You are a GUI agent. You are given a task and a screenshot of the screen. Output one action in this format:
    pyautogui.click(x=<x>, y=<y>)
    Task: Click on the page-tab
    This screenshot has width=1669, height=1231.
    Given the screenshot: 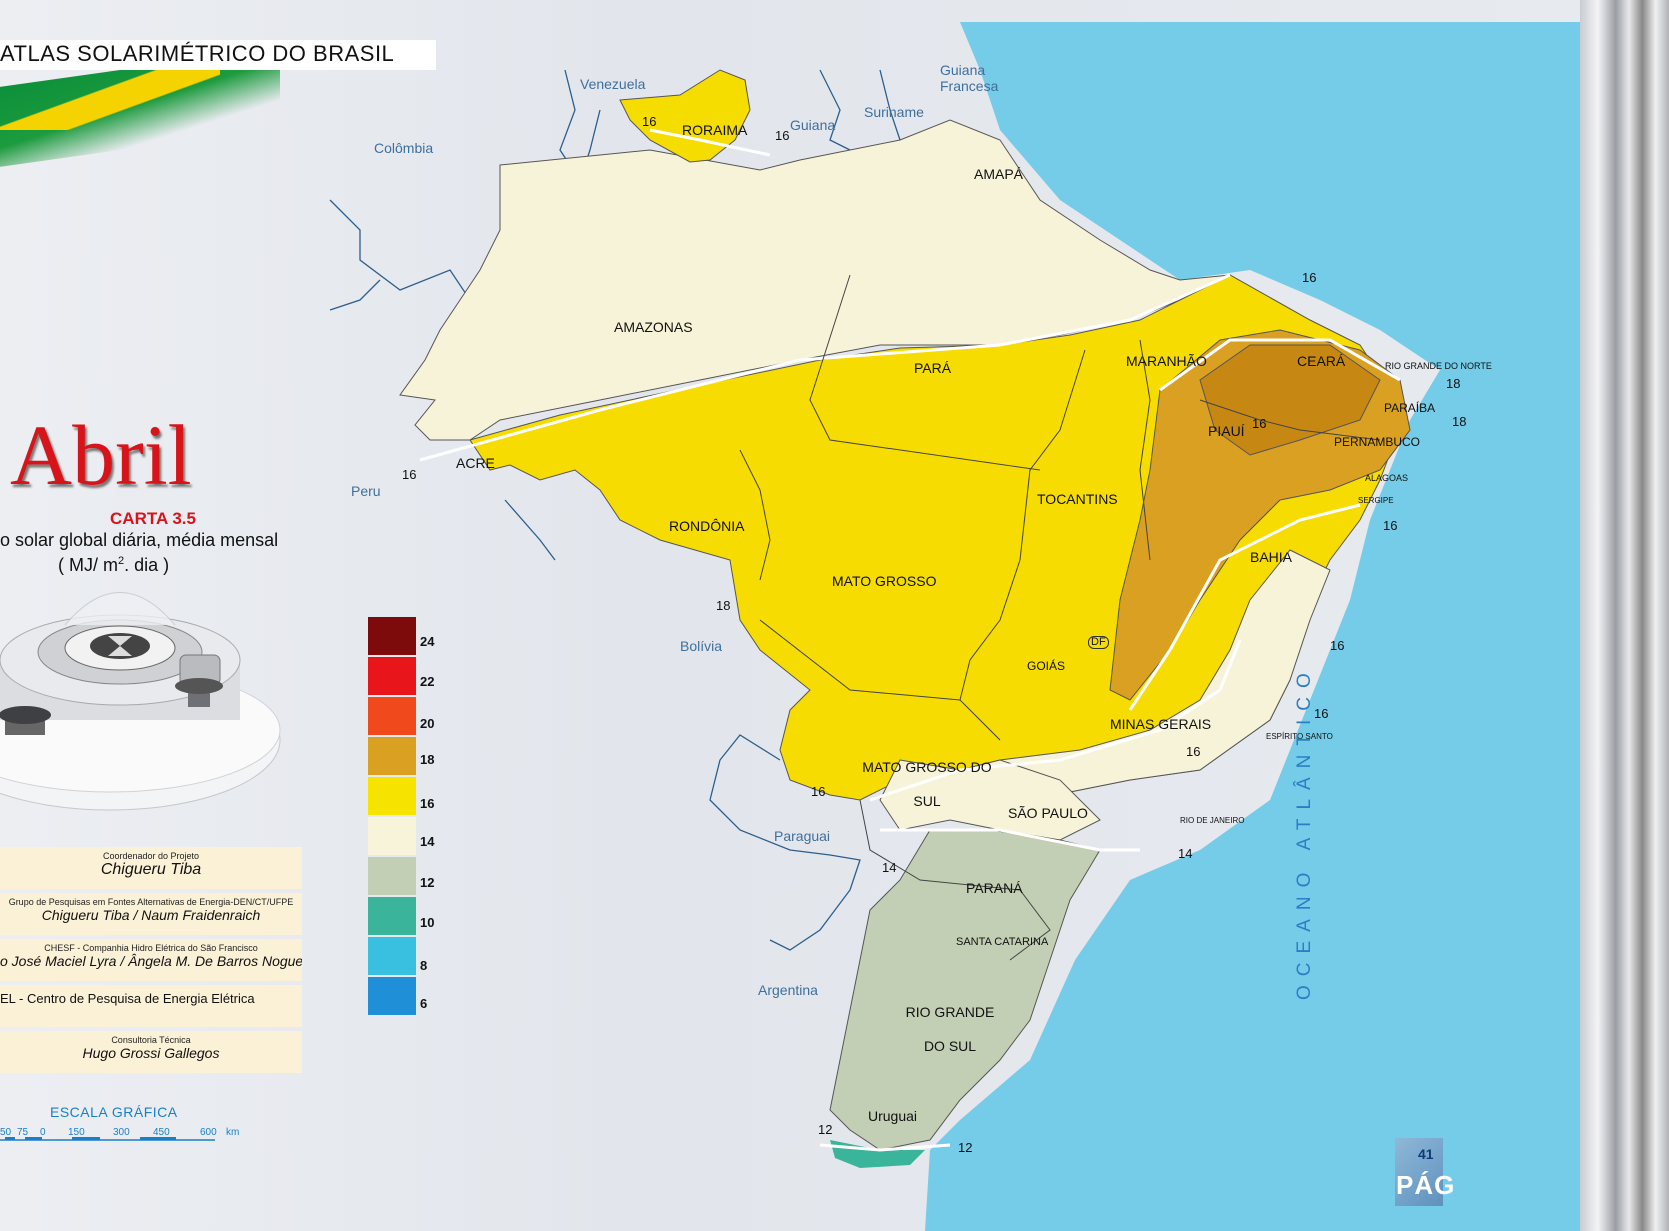 What is the action you would take?
    pyautogui.click(x=1419, y=1172)
    